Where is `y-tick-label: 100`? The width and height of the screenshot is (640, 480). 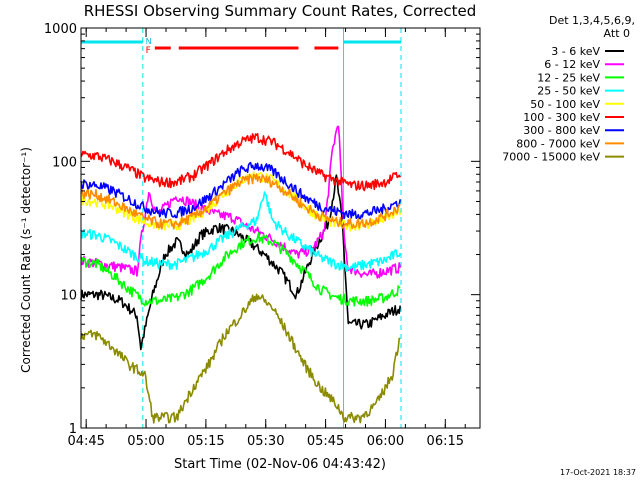 y-tick-label: 100 is located at coordinates (64, 162).